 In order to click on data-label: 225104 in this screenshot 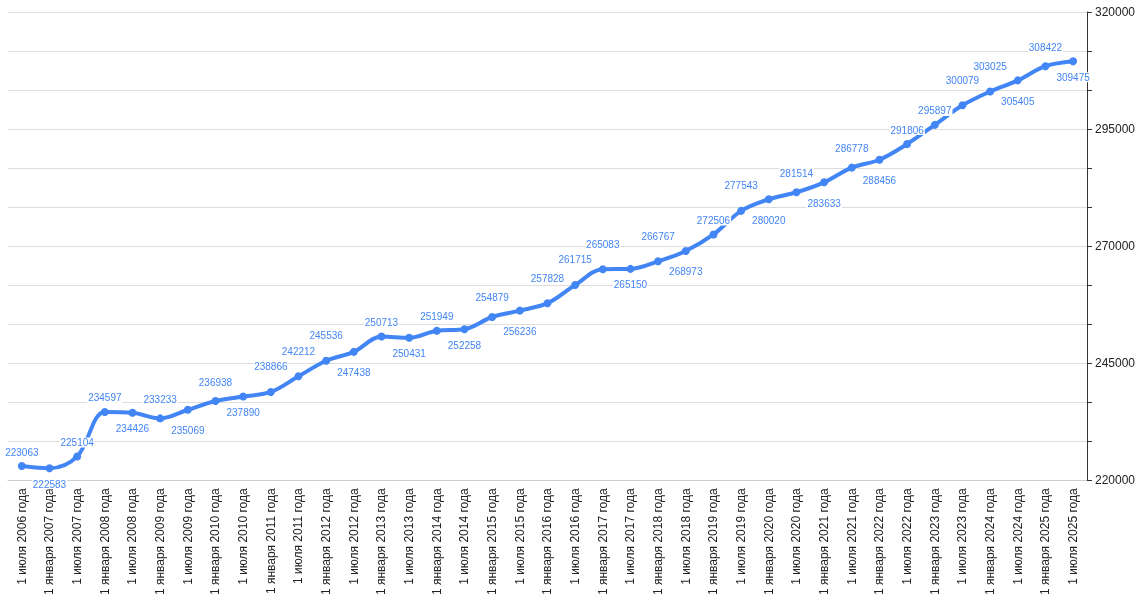, I will do `click(77, 442)`.